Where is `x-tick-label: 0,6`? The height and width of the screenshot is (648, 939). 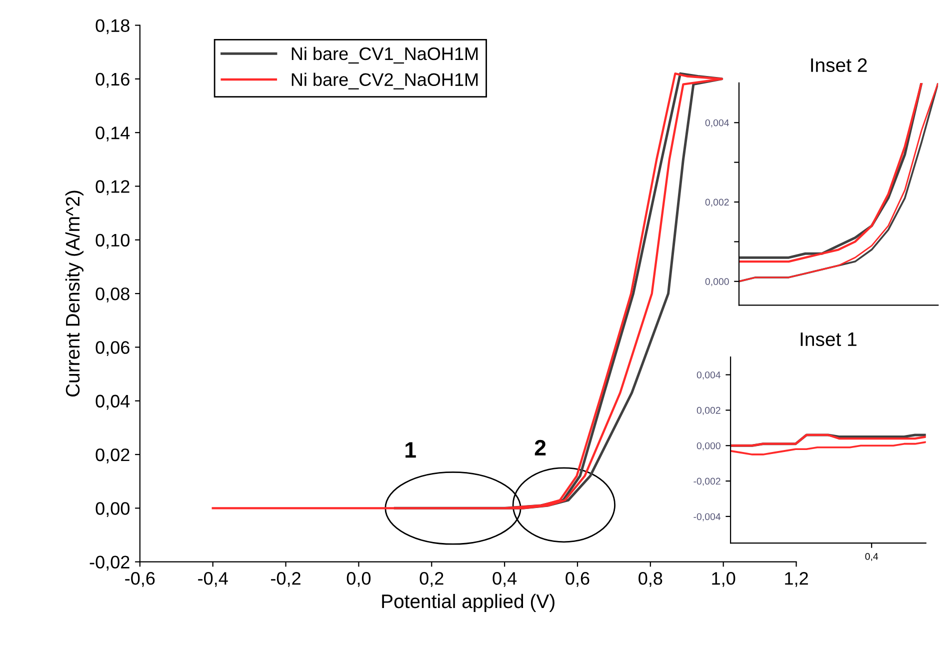
x-tick-label: 0,6 is located at coordinates (578, 579).